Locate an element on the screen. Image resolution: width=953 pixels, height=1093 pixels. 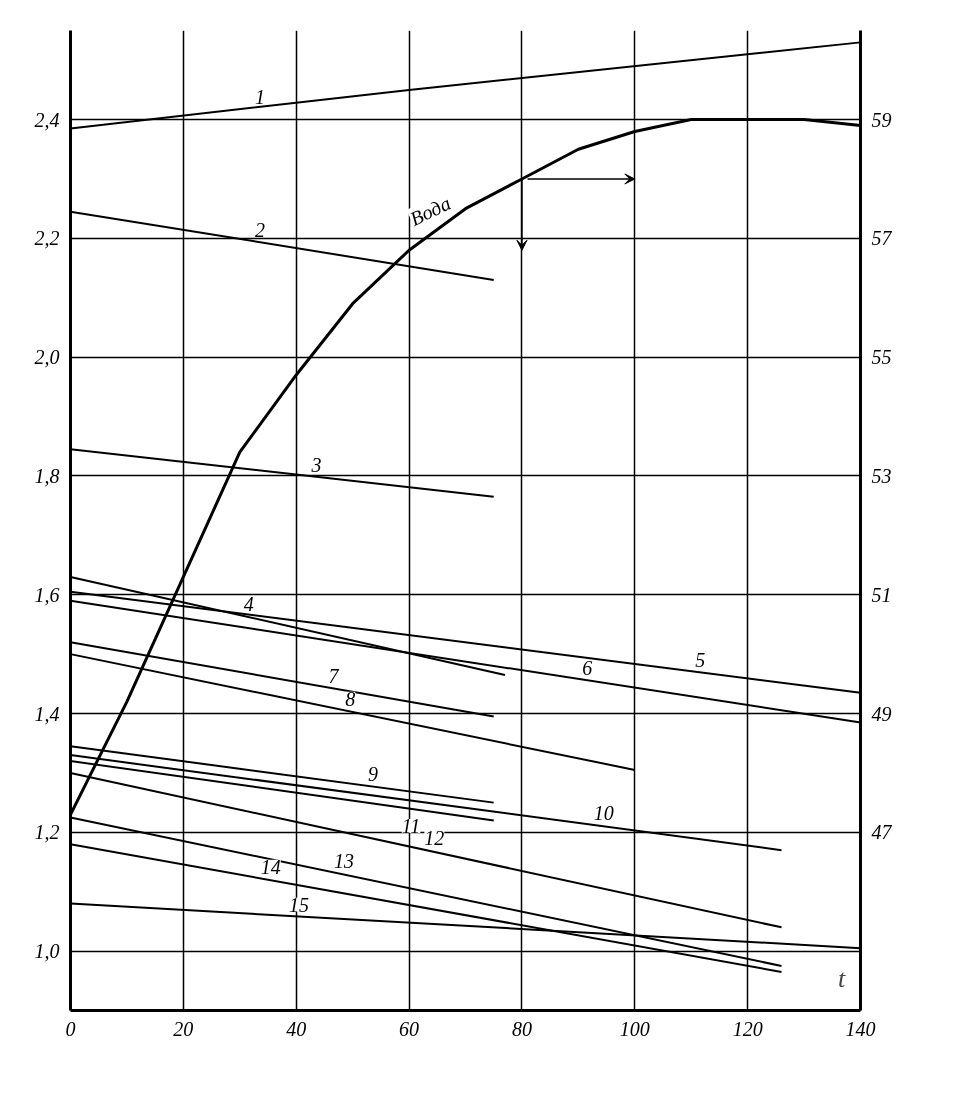
series-label: 10 is located at coordinates (603, 813).